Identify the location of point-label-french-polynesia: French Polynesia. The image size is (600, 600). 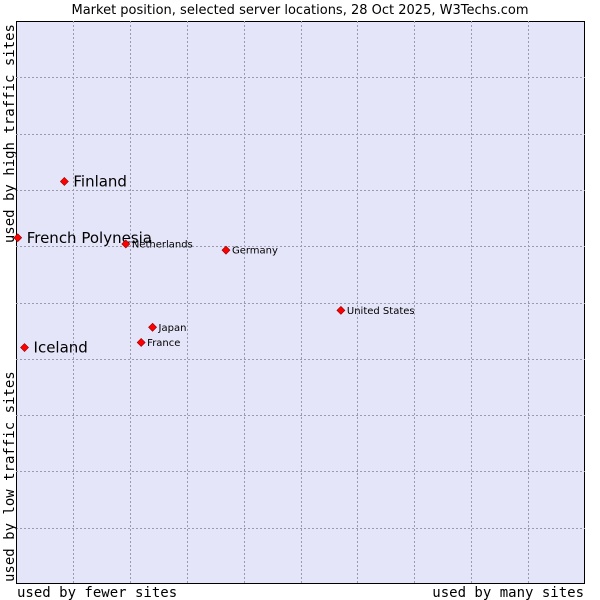
(89, 238).